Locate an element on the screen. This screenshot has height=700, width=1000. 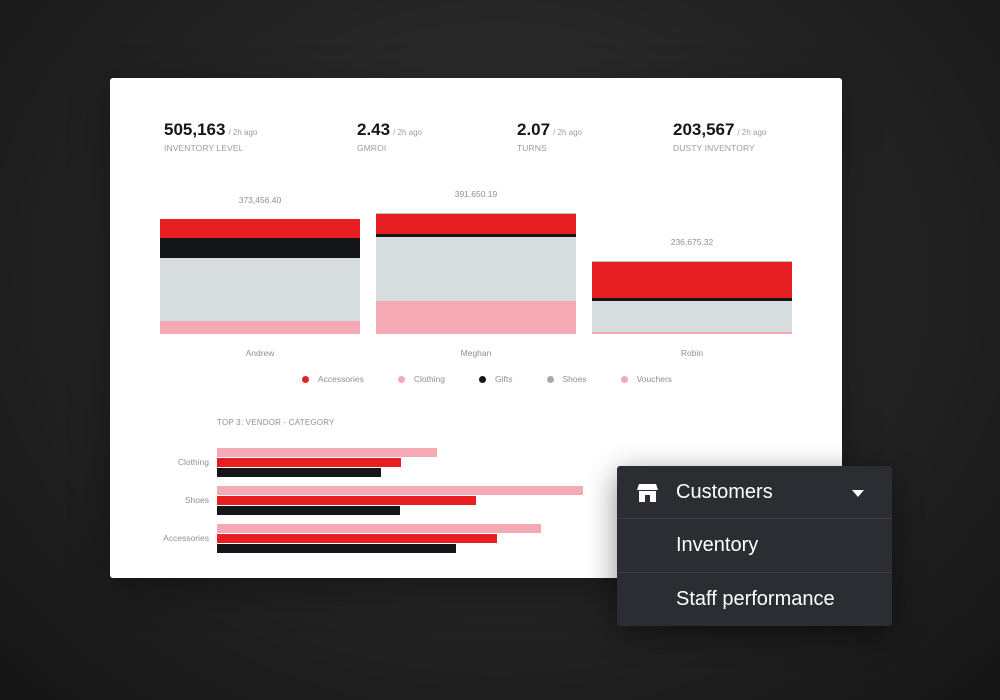
bar-segment-vouchers-robin is located at coordinates (692, 261).